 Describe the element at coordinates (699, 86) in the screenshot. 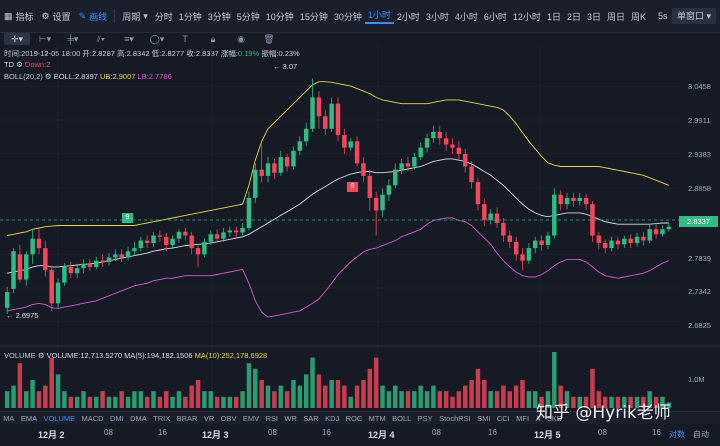

I see `price-tick-label: 3.0458` at that location.